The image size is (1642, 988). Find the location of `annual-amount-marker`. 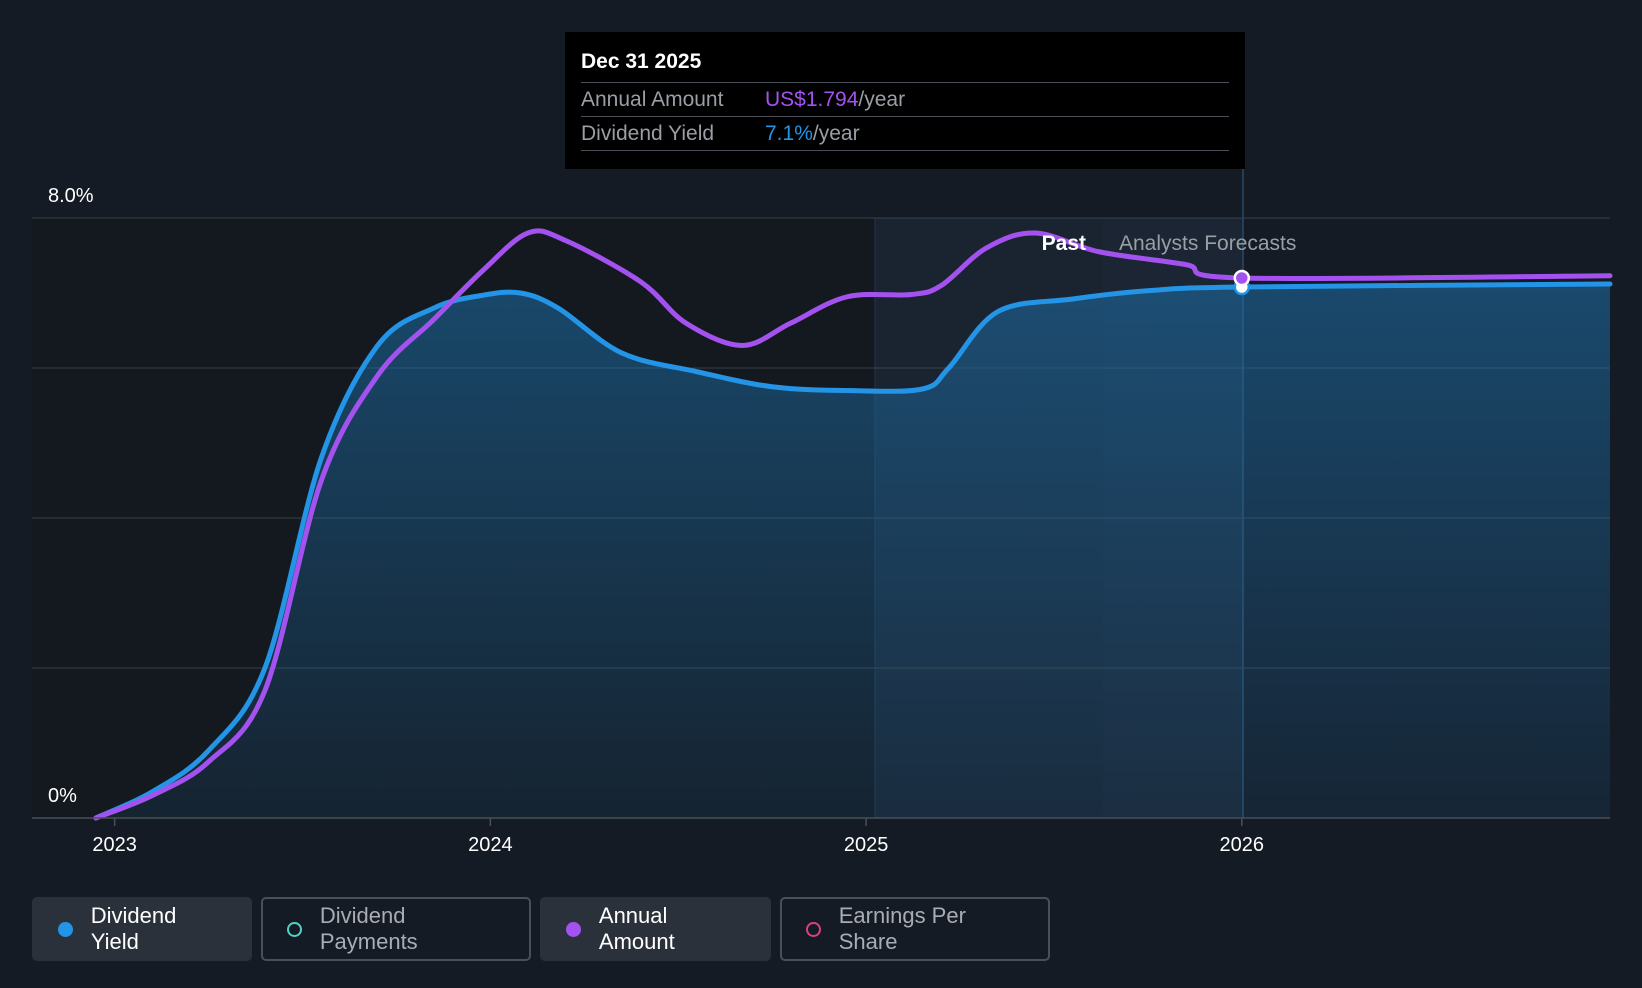

annual-amount-marker is located at coordinates (1242, 278).